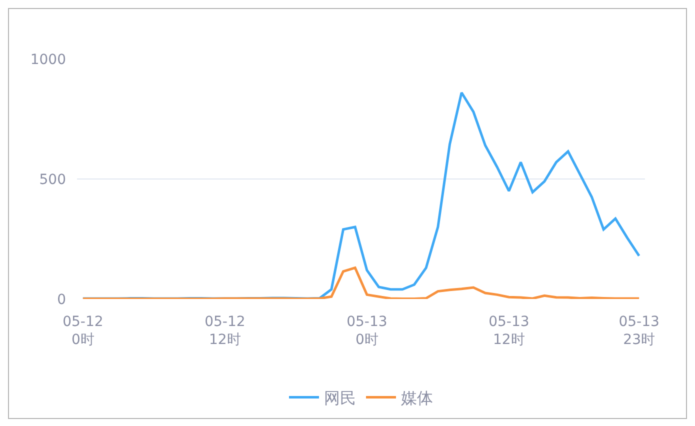 The image size is (695, 426). I want to click on x-tick-label: 05-12 0时, so click(83, 331).